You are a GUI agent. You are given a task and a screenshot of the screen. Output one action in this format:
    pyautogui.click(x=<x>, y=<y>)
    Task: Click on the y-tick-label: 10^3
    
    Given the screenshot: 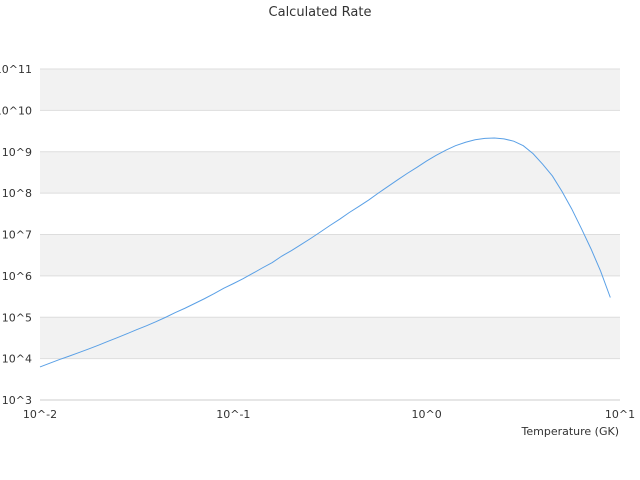 What is the action you would take?
    pyautogui.click(x=17, y=400)
    